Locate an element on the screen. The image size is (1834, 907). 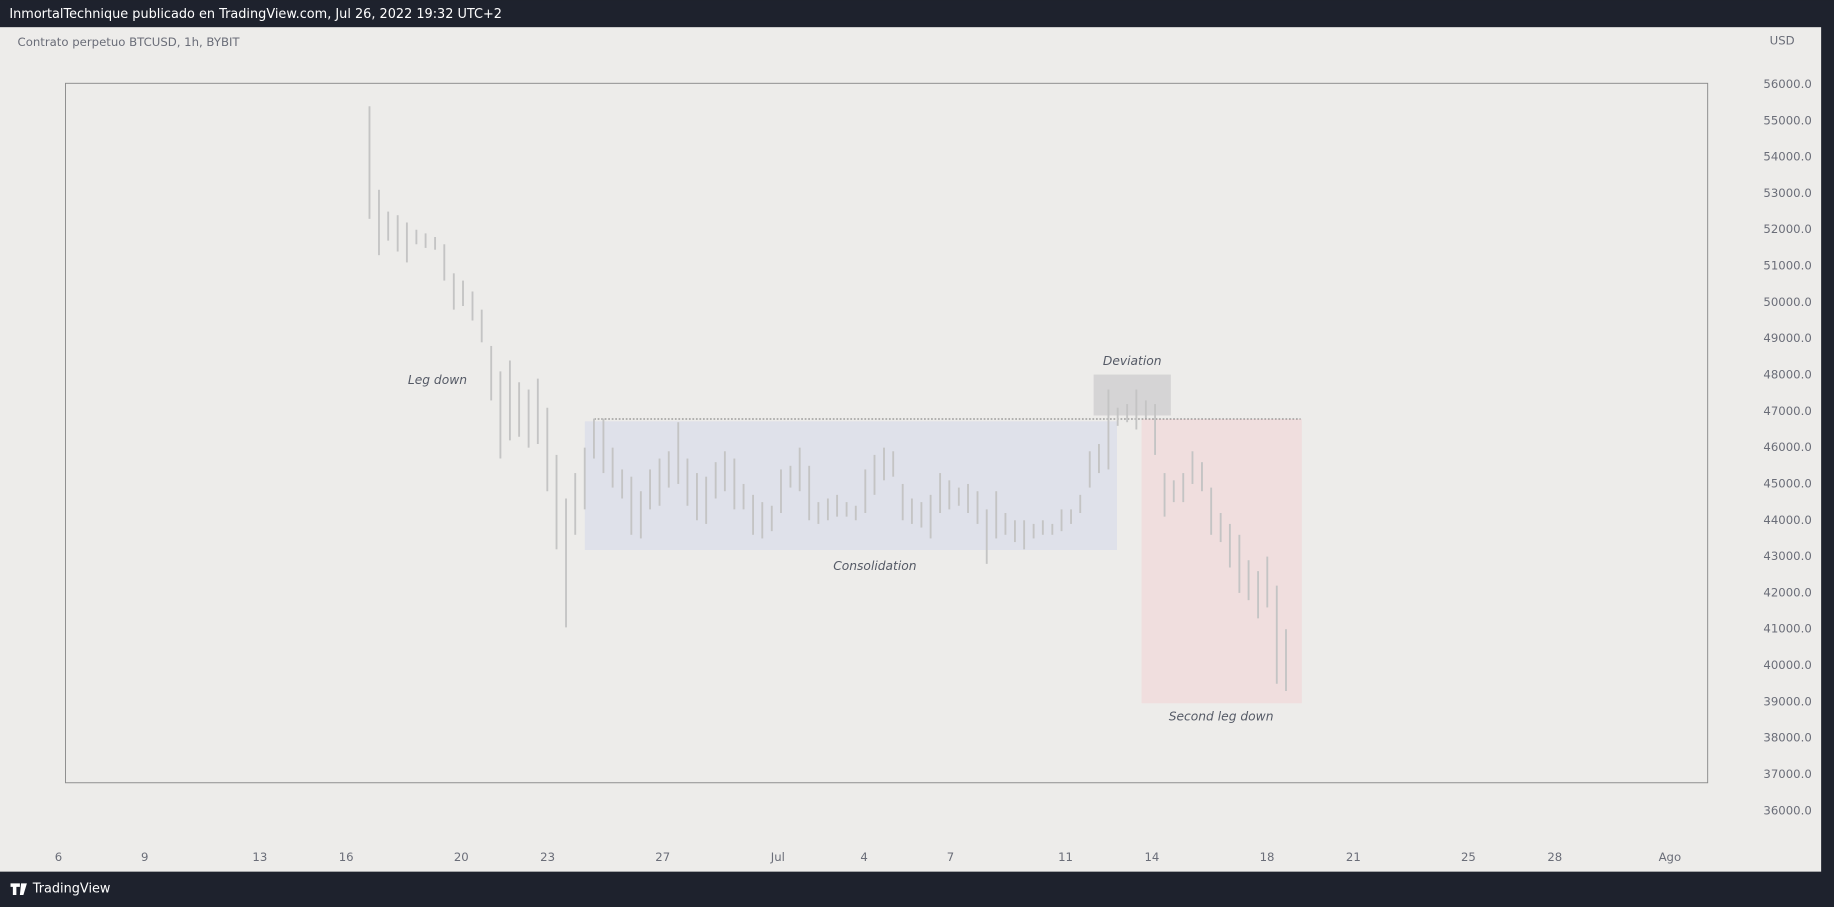
x-tick-label: 18 is located at coordinates (1267, 857).